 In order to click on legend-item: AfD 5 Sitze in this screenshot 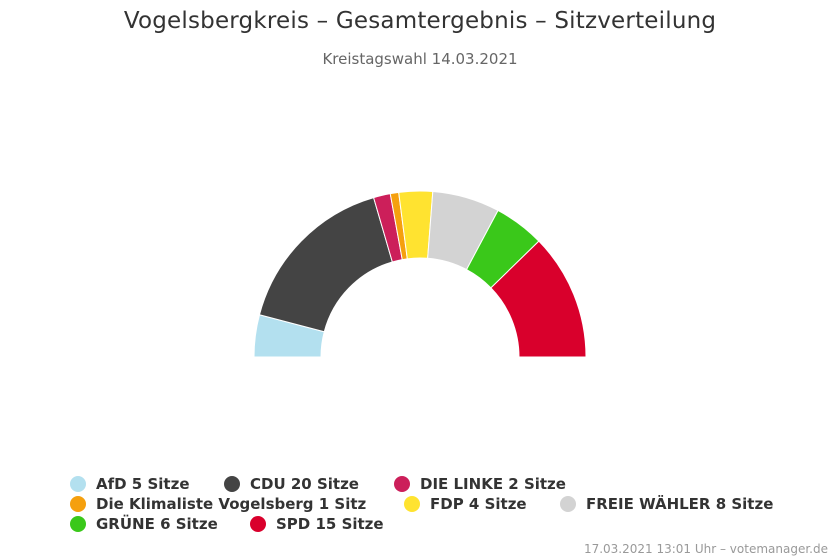, I will do `click(130, 484)`.